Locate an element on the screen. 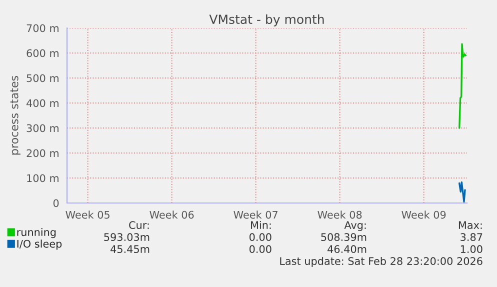 This screenshot has height=287, width=497. x-tick-label: Week 09 is located at coordinates (424, 214).